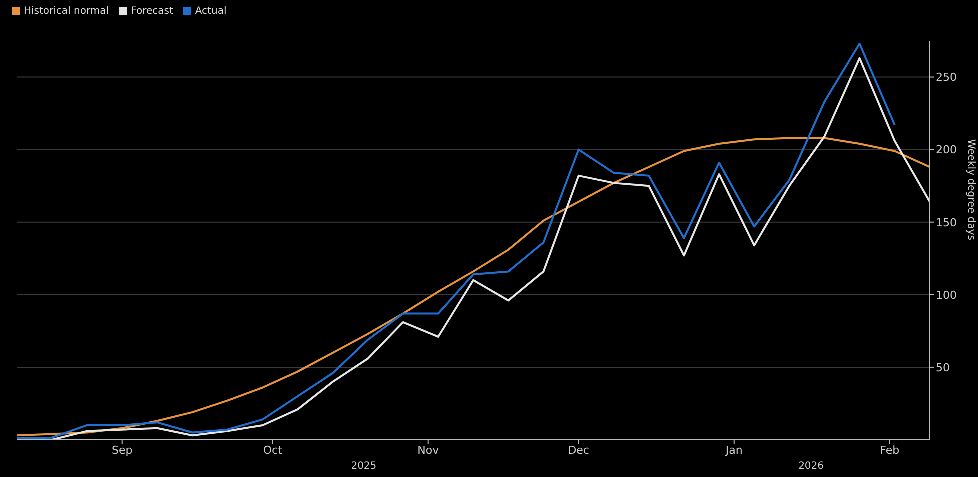 The height and width of the screenshot is (477, 978). I want to click on y-tick-label: 150, so click(946, 223).